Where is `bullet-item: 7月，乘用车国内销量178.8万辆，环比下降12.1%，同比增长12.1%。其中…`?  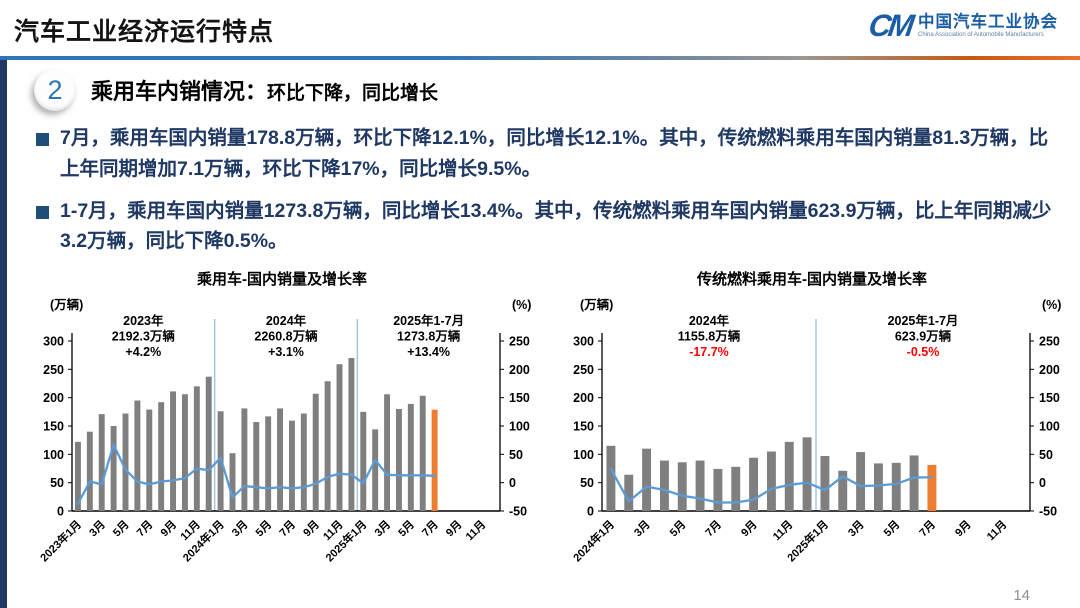
bullet-item: 7月，乘用车国内销量178.8万辆，环比下降12.1%，同比增长12.1%。其中… is located at coordinates (545, 154).